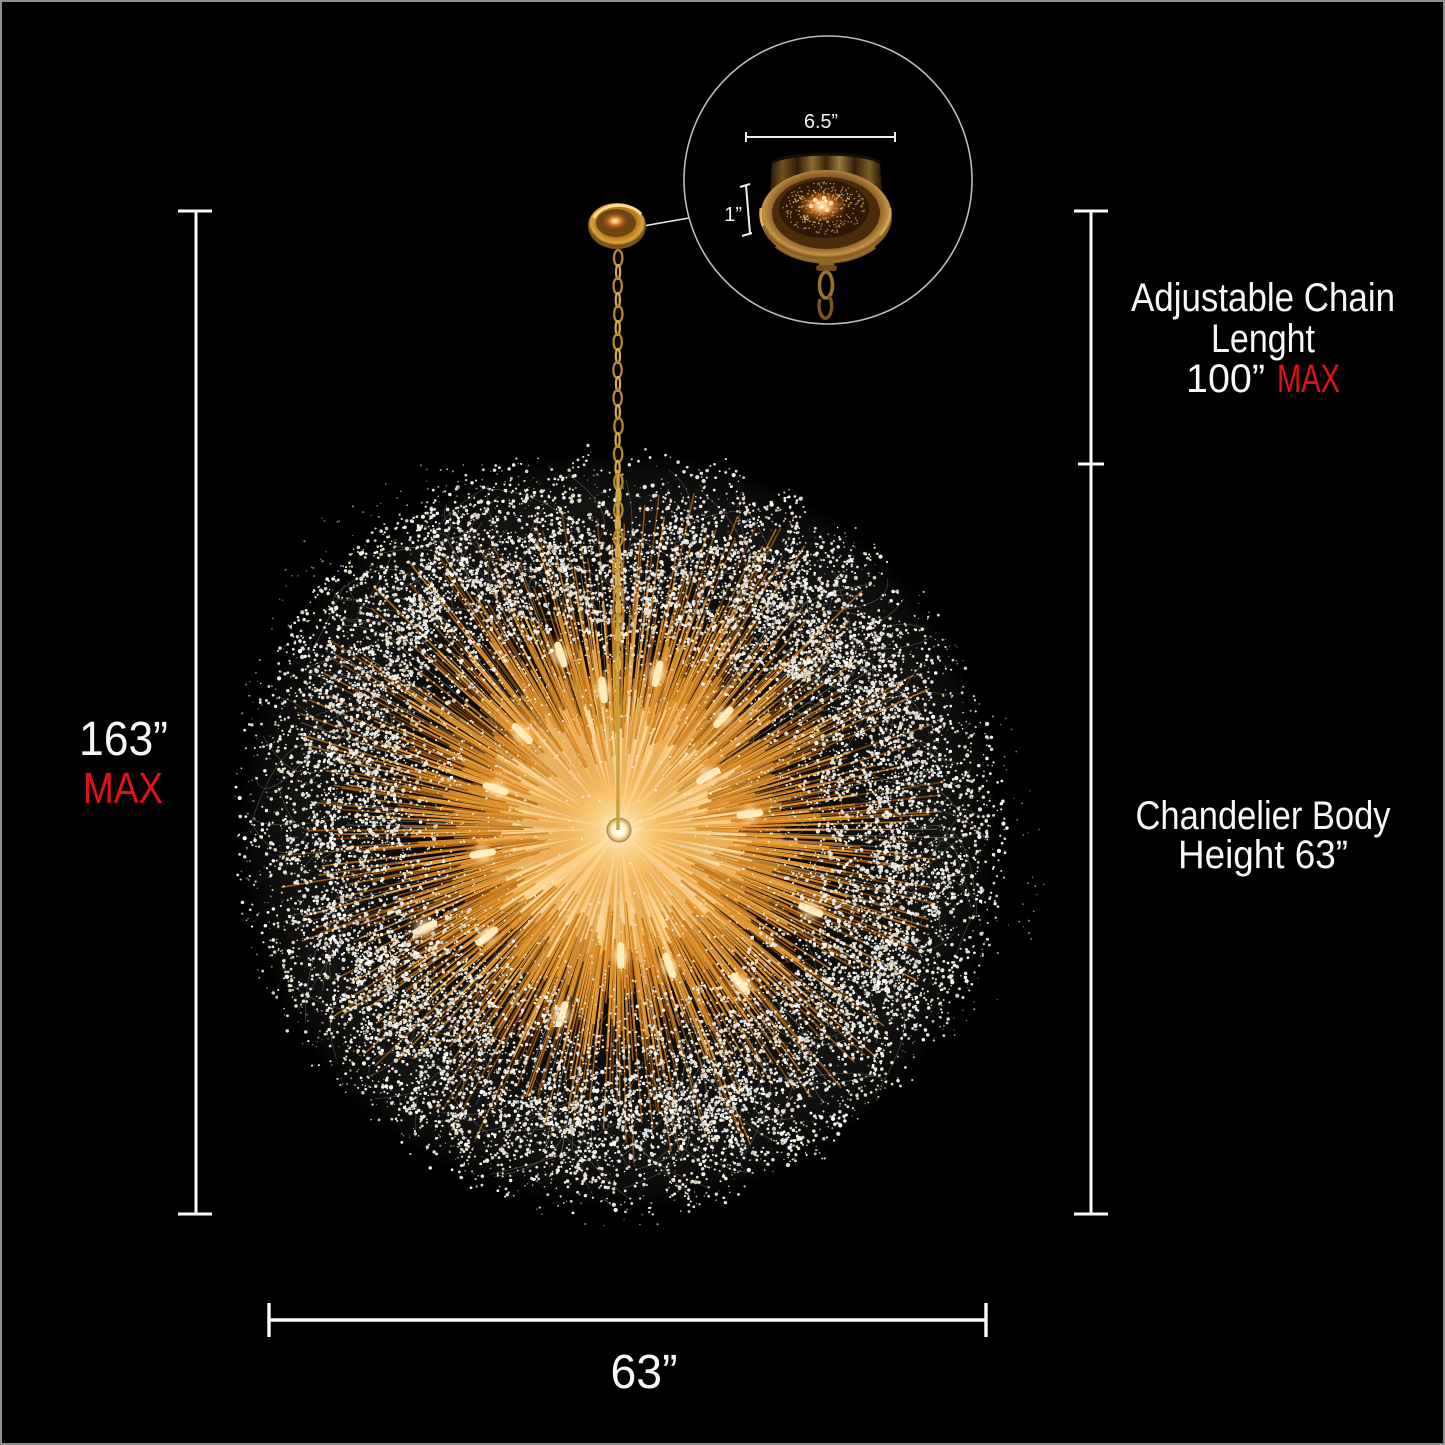 Image resolution: width=1445 pixels, height=1445 pixels. What do you see at coordinates (123, 739) in the screenshot?
I see `svg-text: 163”` at bounding box center [123, 739].